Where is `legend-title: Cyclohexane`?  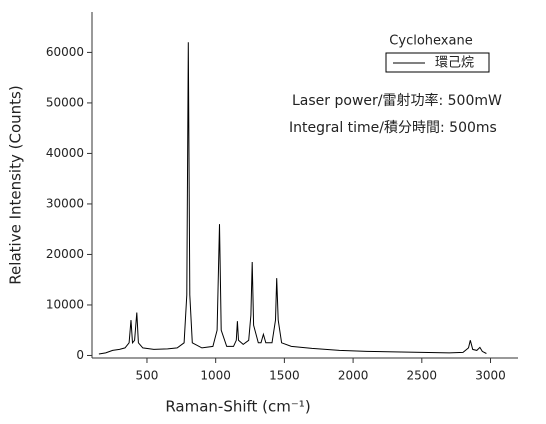
legend-title: Cyclohexane is located at coordinates (430, 41).